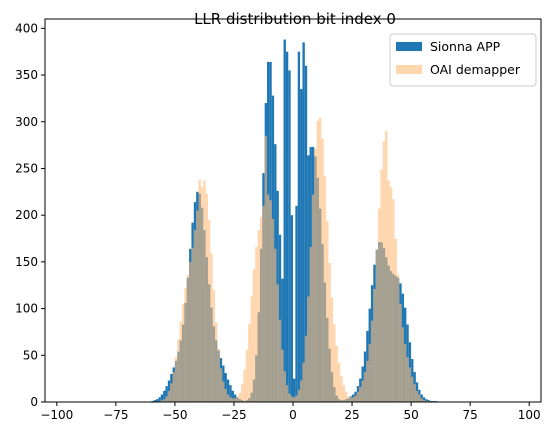  Describe the element at coordinates (475, 69) in the screenshot. I see `legend-label-oai-demapper: OAI demapper` at that location.